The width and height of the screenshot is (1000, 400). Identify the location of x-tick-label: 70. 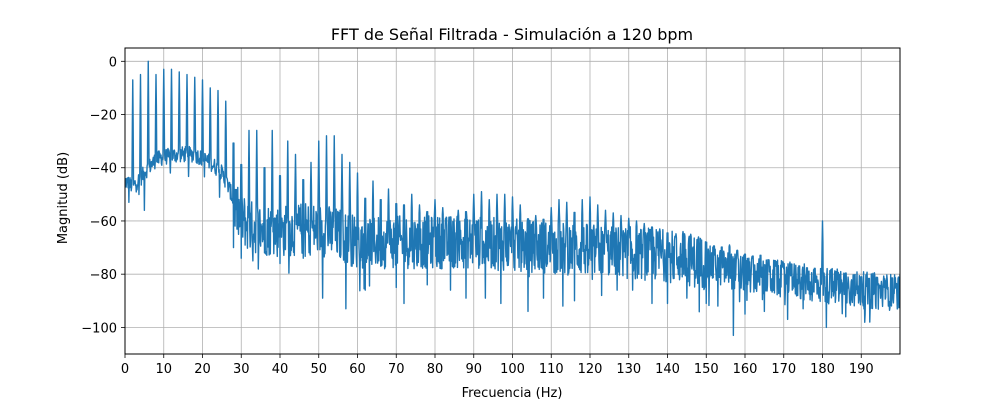
(396, 369).